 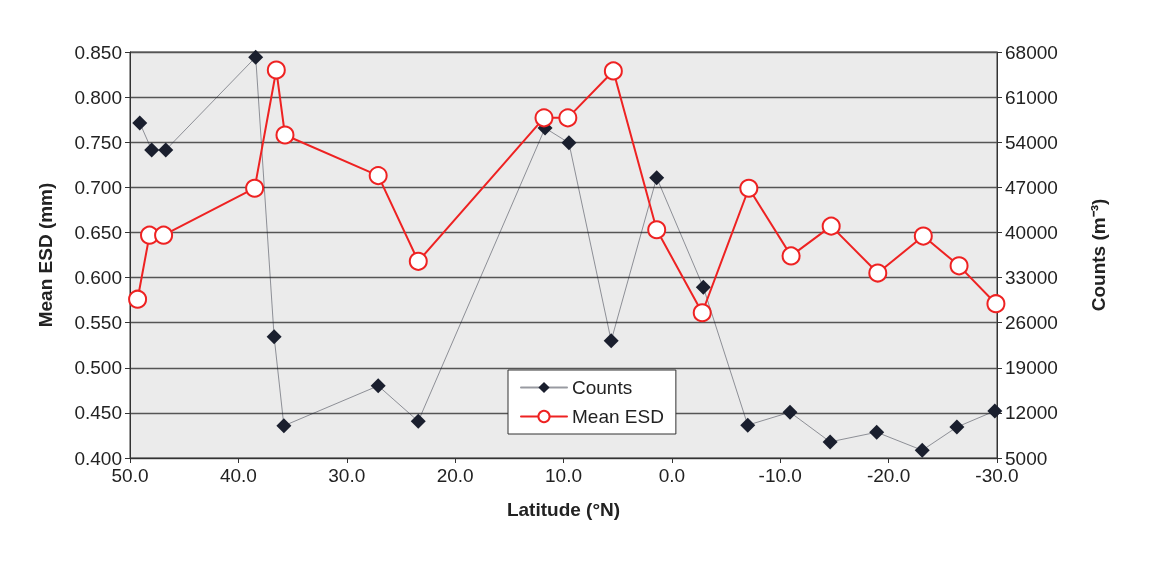 I want to click on x-tick-label: 10.0, so click(x=563, y=475).